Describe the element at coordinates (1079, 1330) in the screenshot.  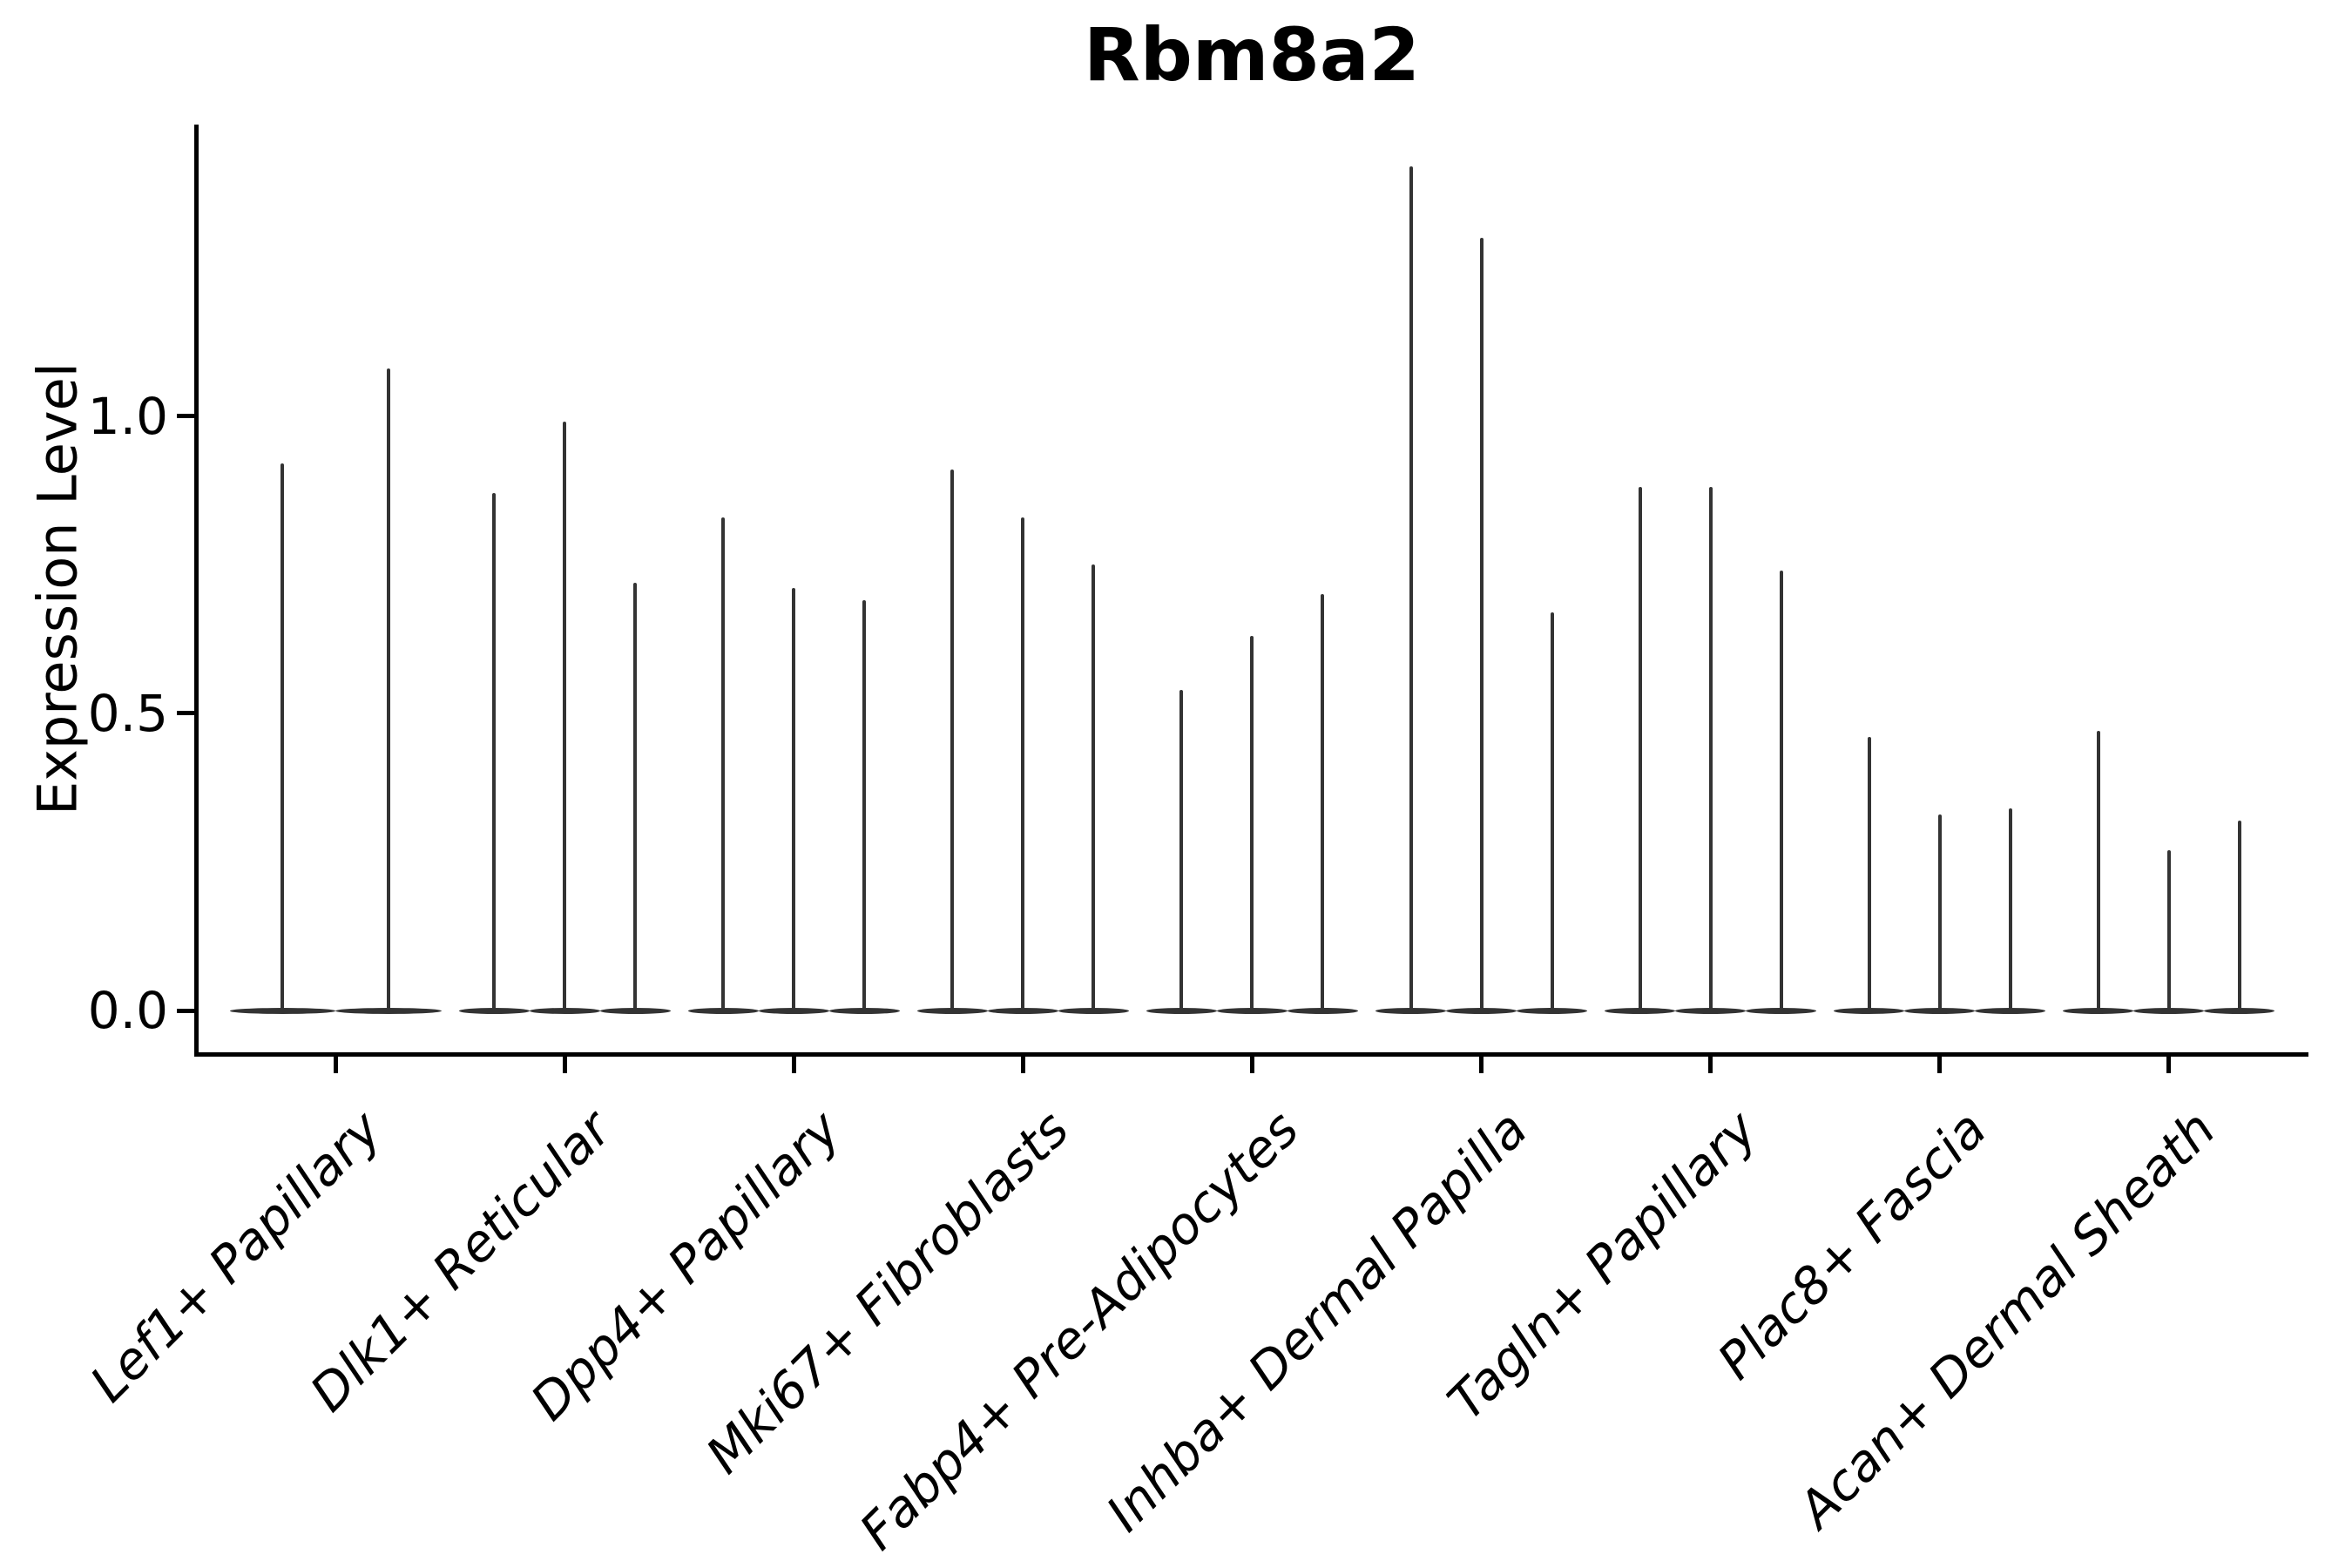
I see `x-axis-category-label: Fabp4+ Pre-Adipocytes` at that location.